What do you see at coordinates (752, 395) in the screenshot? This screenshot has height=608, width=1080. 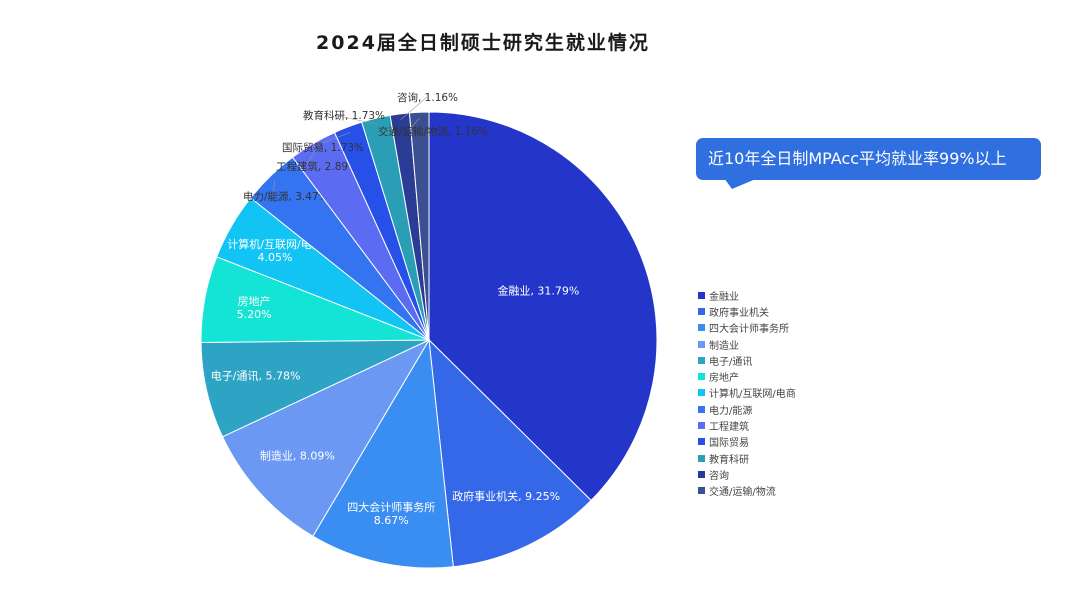 I see `legend-label: 计算机/互联网/电商` at bounding box center [752, 395].